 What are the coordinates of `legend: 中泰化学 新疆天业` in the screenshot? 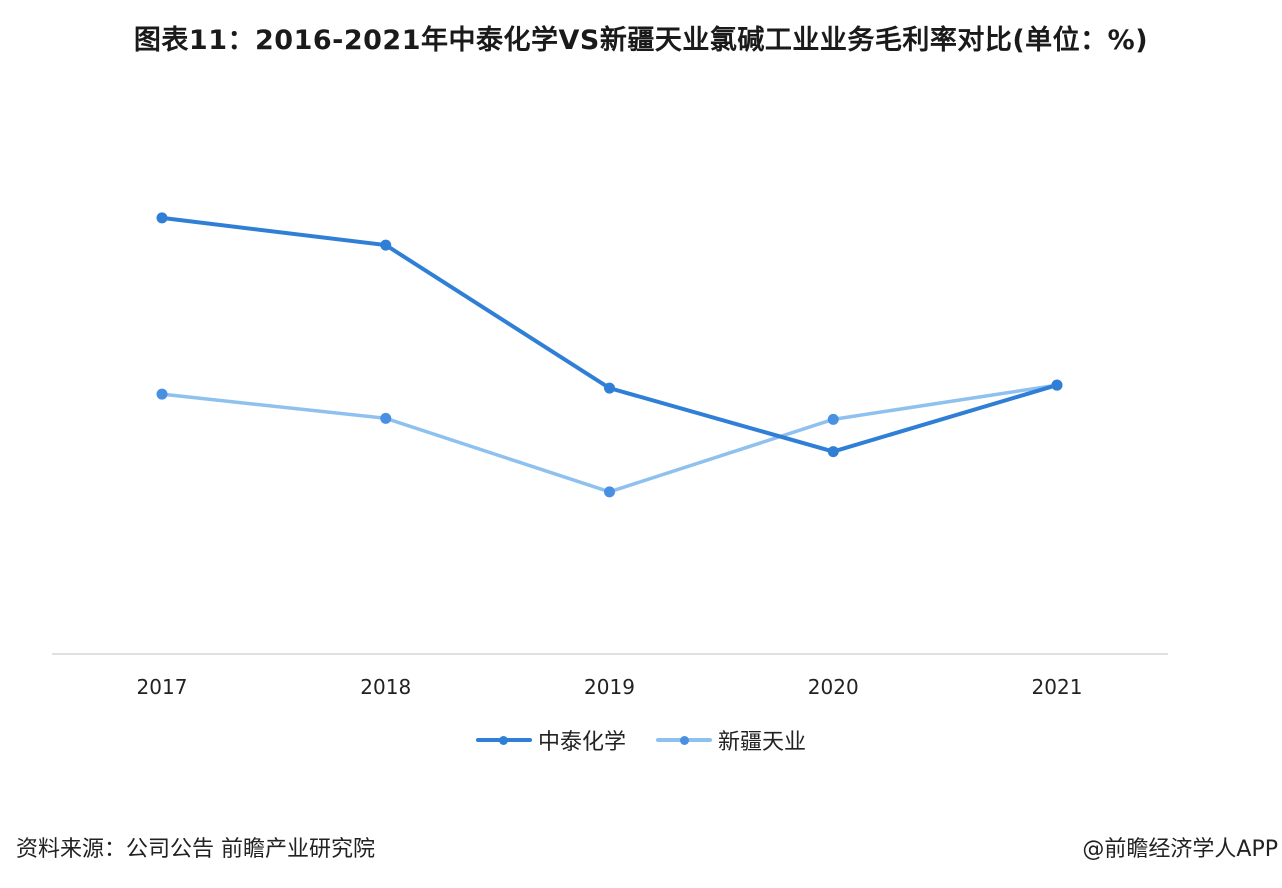 It's located at (641, 740).